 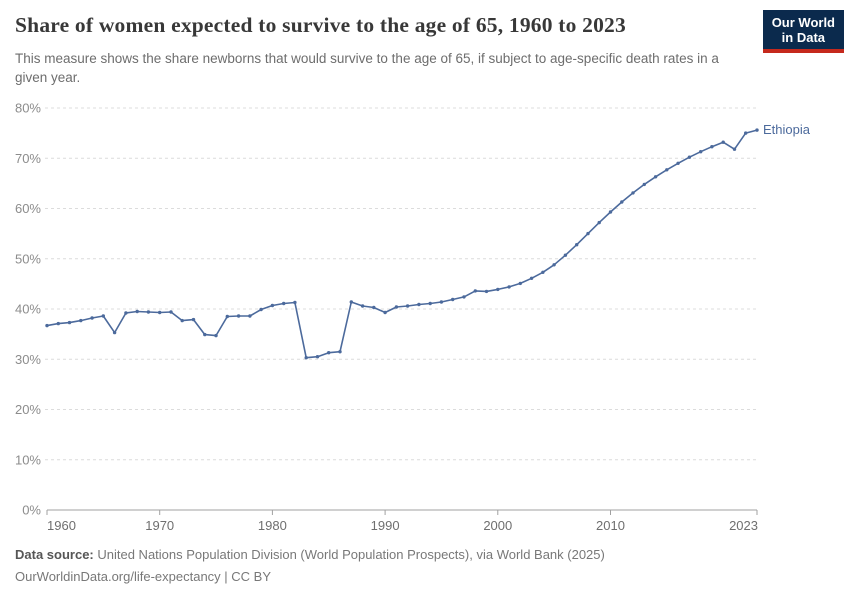 What do you see at coordinates (497, 525) in the screenshot?
I see `x-tick-label: 2000` at bounding box center [497, 525].